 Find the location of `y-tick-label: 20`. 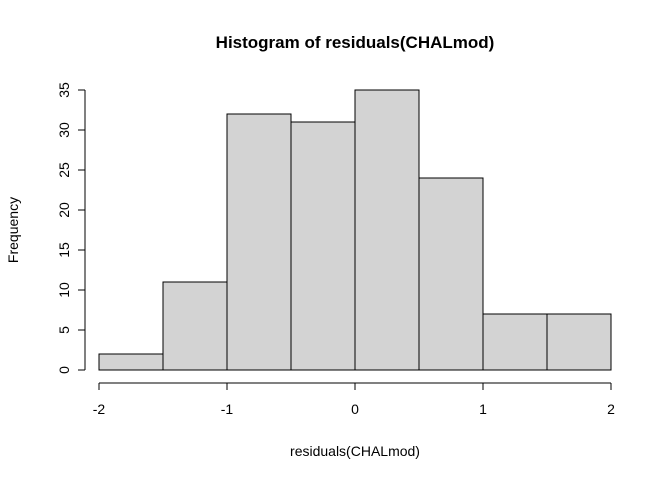

y-tick-label: 20 is located at coordinates (64, 210).